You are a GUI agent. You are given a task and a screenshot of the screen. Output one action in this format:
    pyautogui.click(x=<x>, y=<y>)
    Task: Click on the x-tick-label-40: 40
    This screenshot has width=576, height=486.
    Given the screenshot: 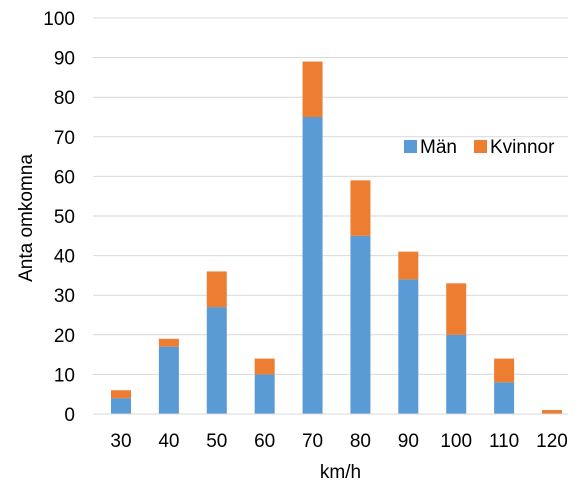 What is the action you would take?
    pyautogui.click(x=168, y=441)
    